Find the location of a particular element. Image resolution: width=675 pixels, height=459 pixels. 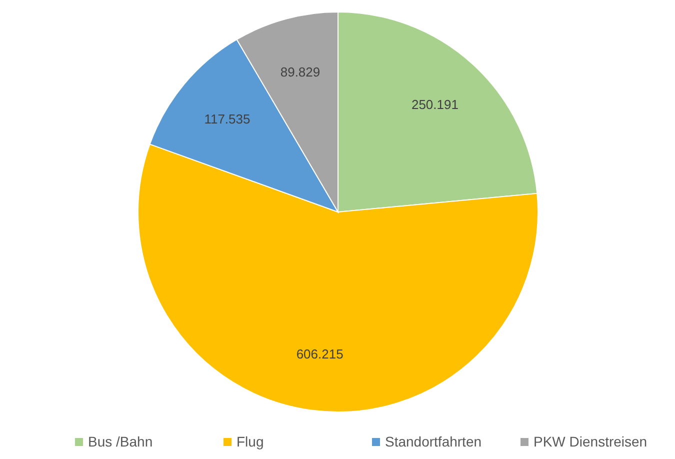

legend-label: Flug is located at coordinates (250, 442).